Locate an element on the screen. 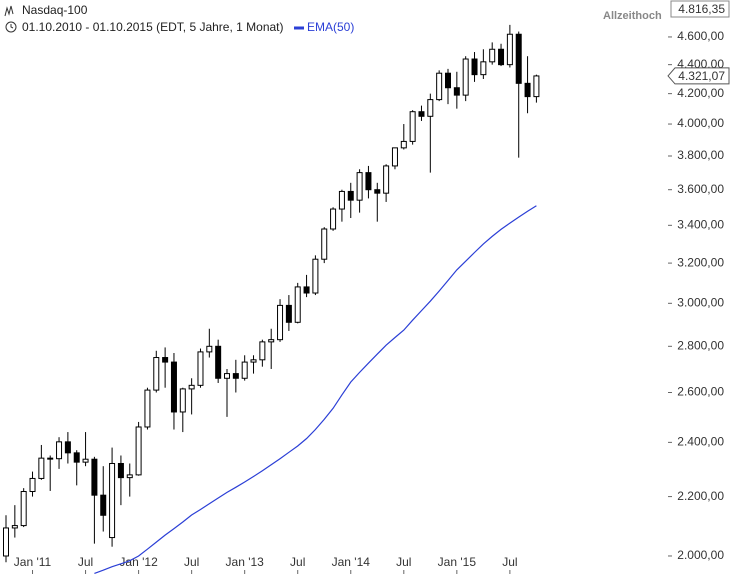 The height and width of the screenshot is (574, 731). chart-title: Nasdaq-100 is located at coordinates (55, 10).